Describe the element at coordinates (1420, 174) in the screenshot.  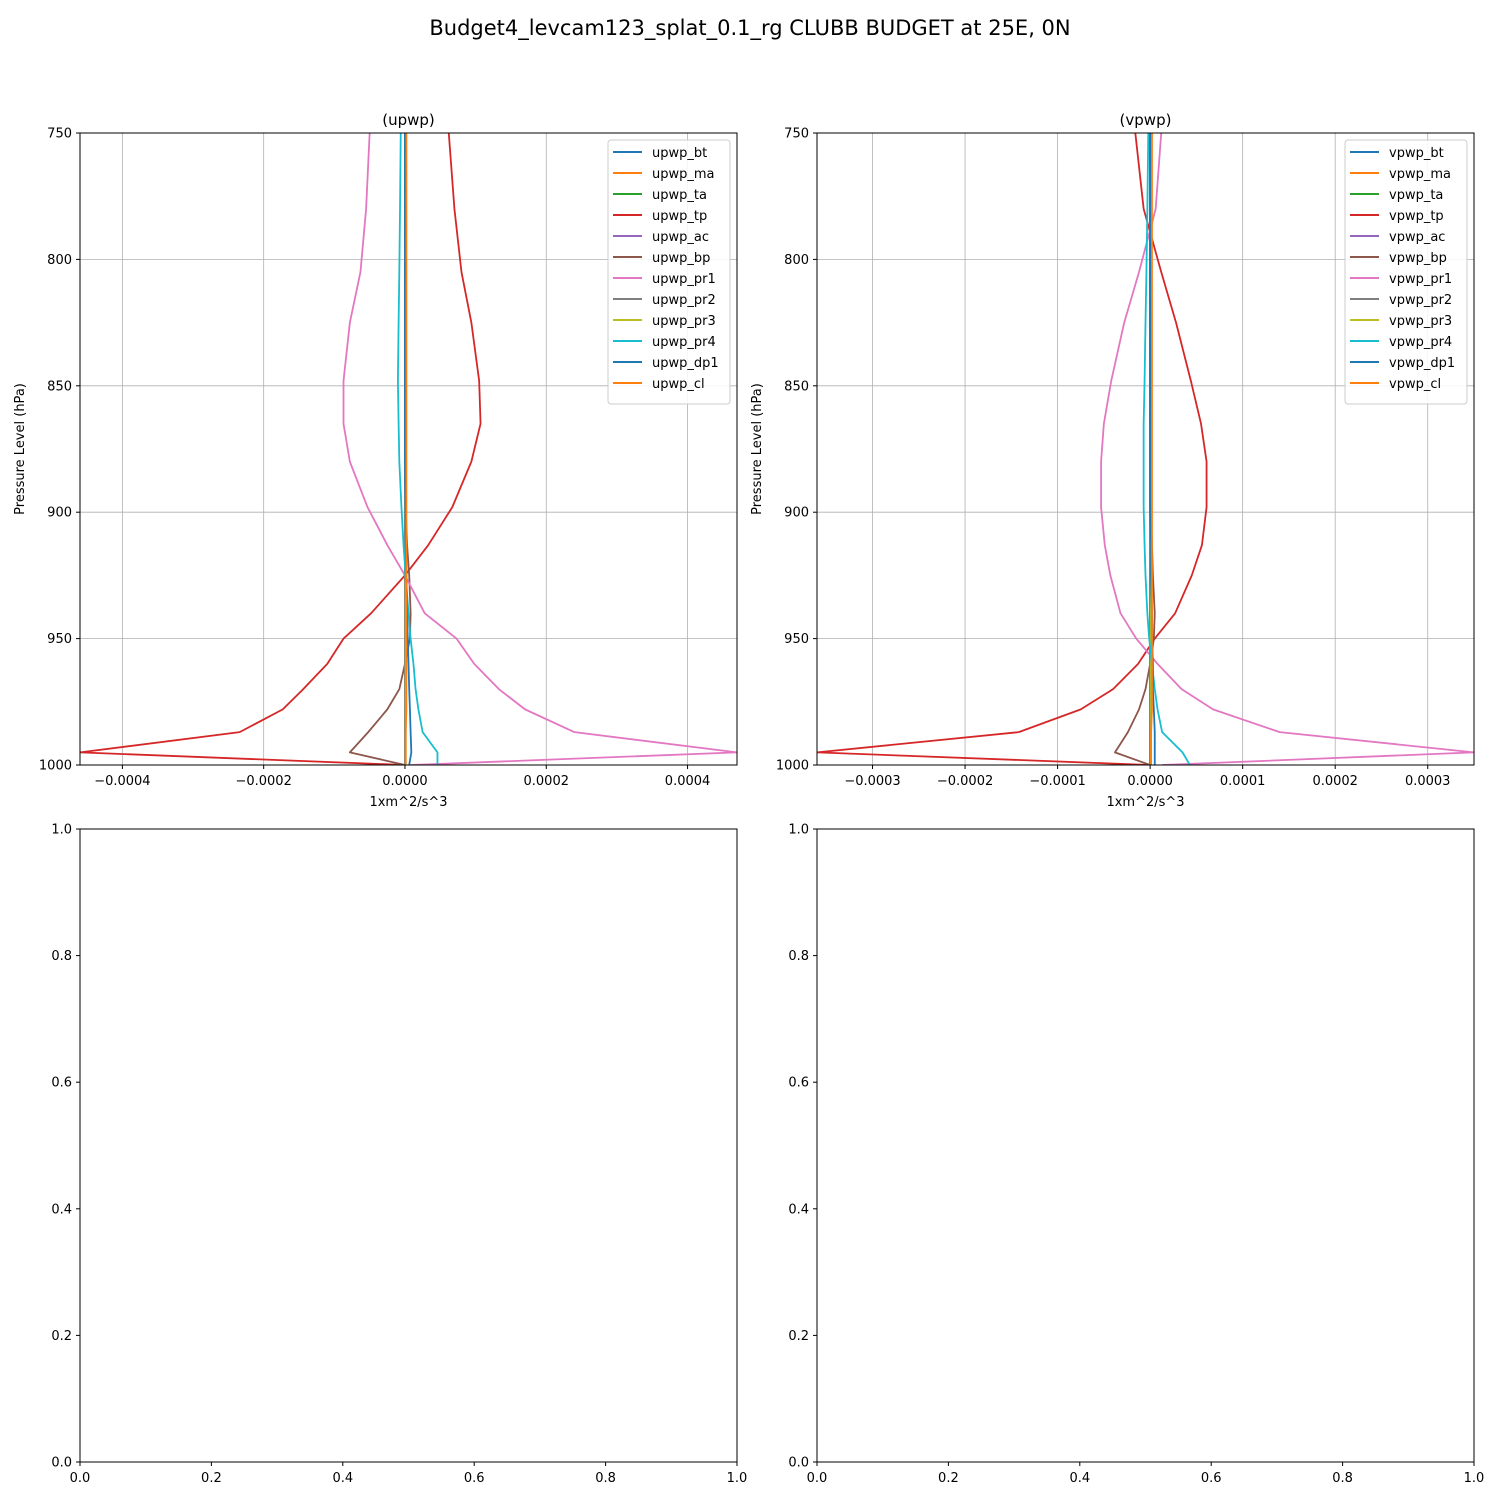
I see `legend-label: vpwp_ma` at that location.